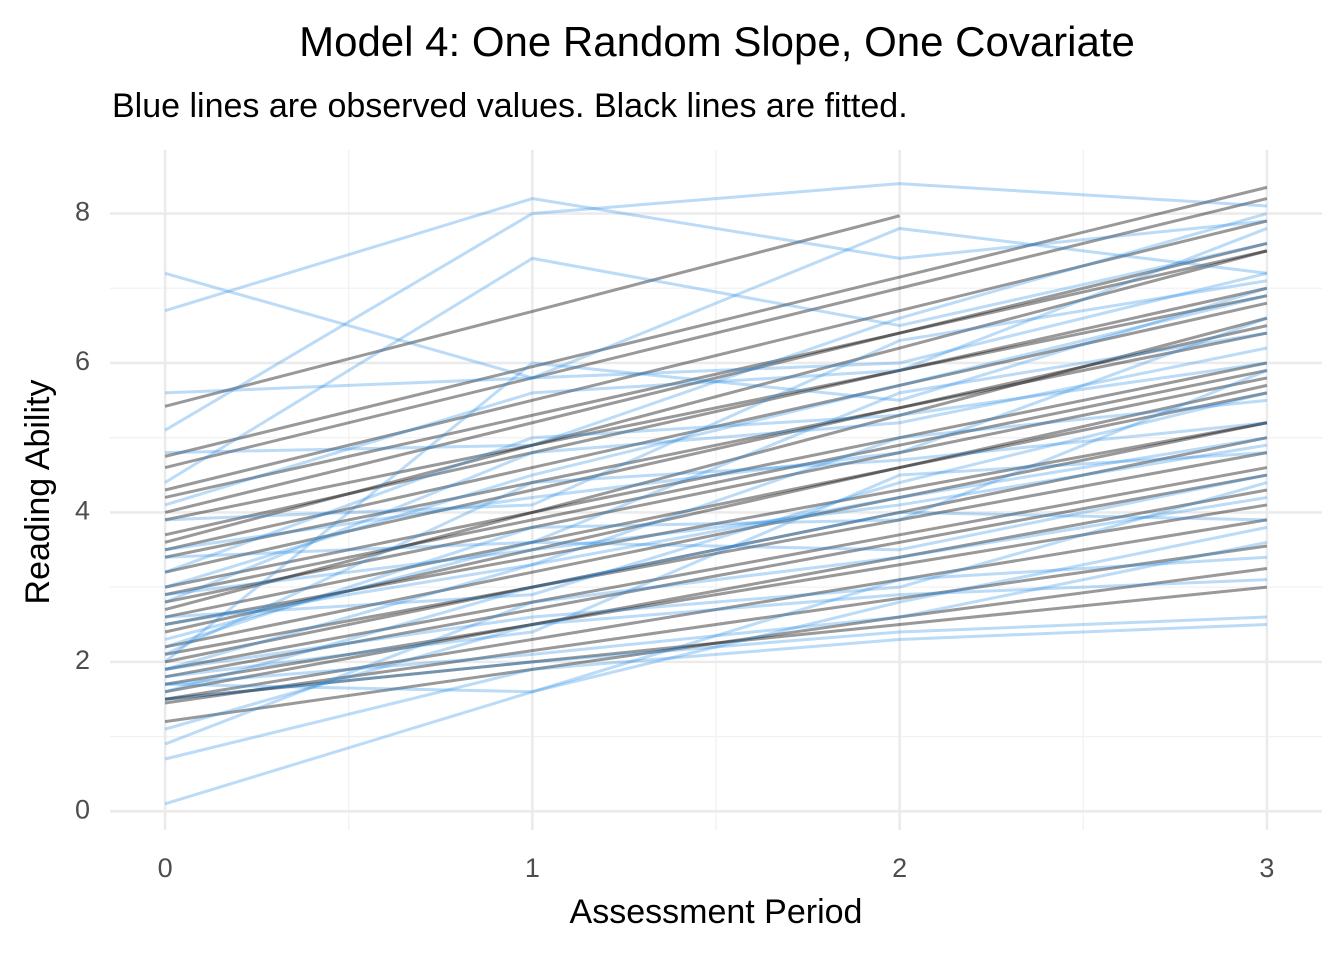 The height and width of the screenshot is (960, 1344). Describe the element at coordinates (165, 868) in the screenshot. I see `x-tick-label: 0` at that location.